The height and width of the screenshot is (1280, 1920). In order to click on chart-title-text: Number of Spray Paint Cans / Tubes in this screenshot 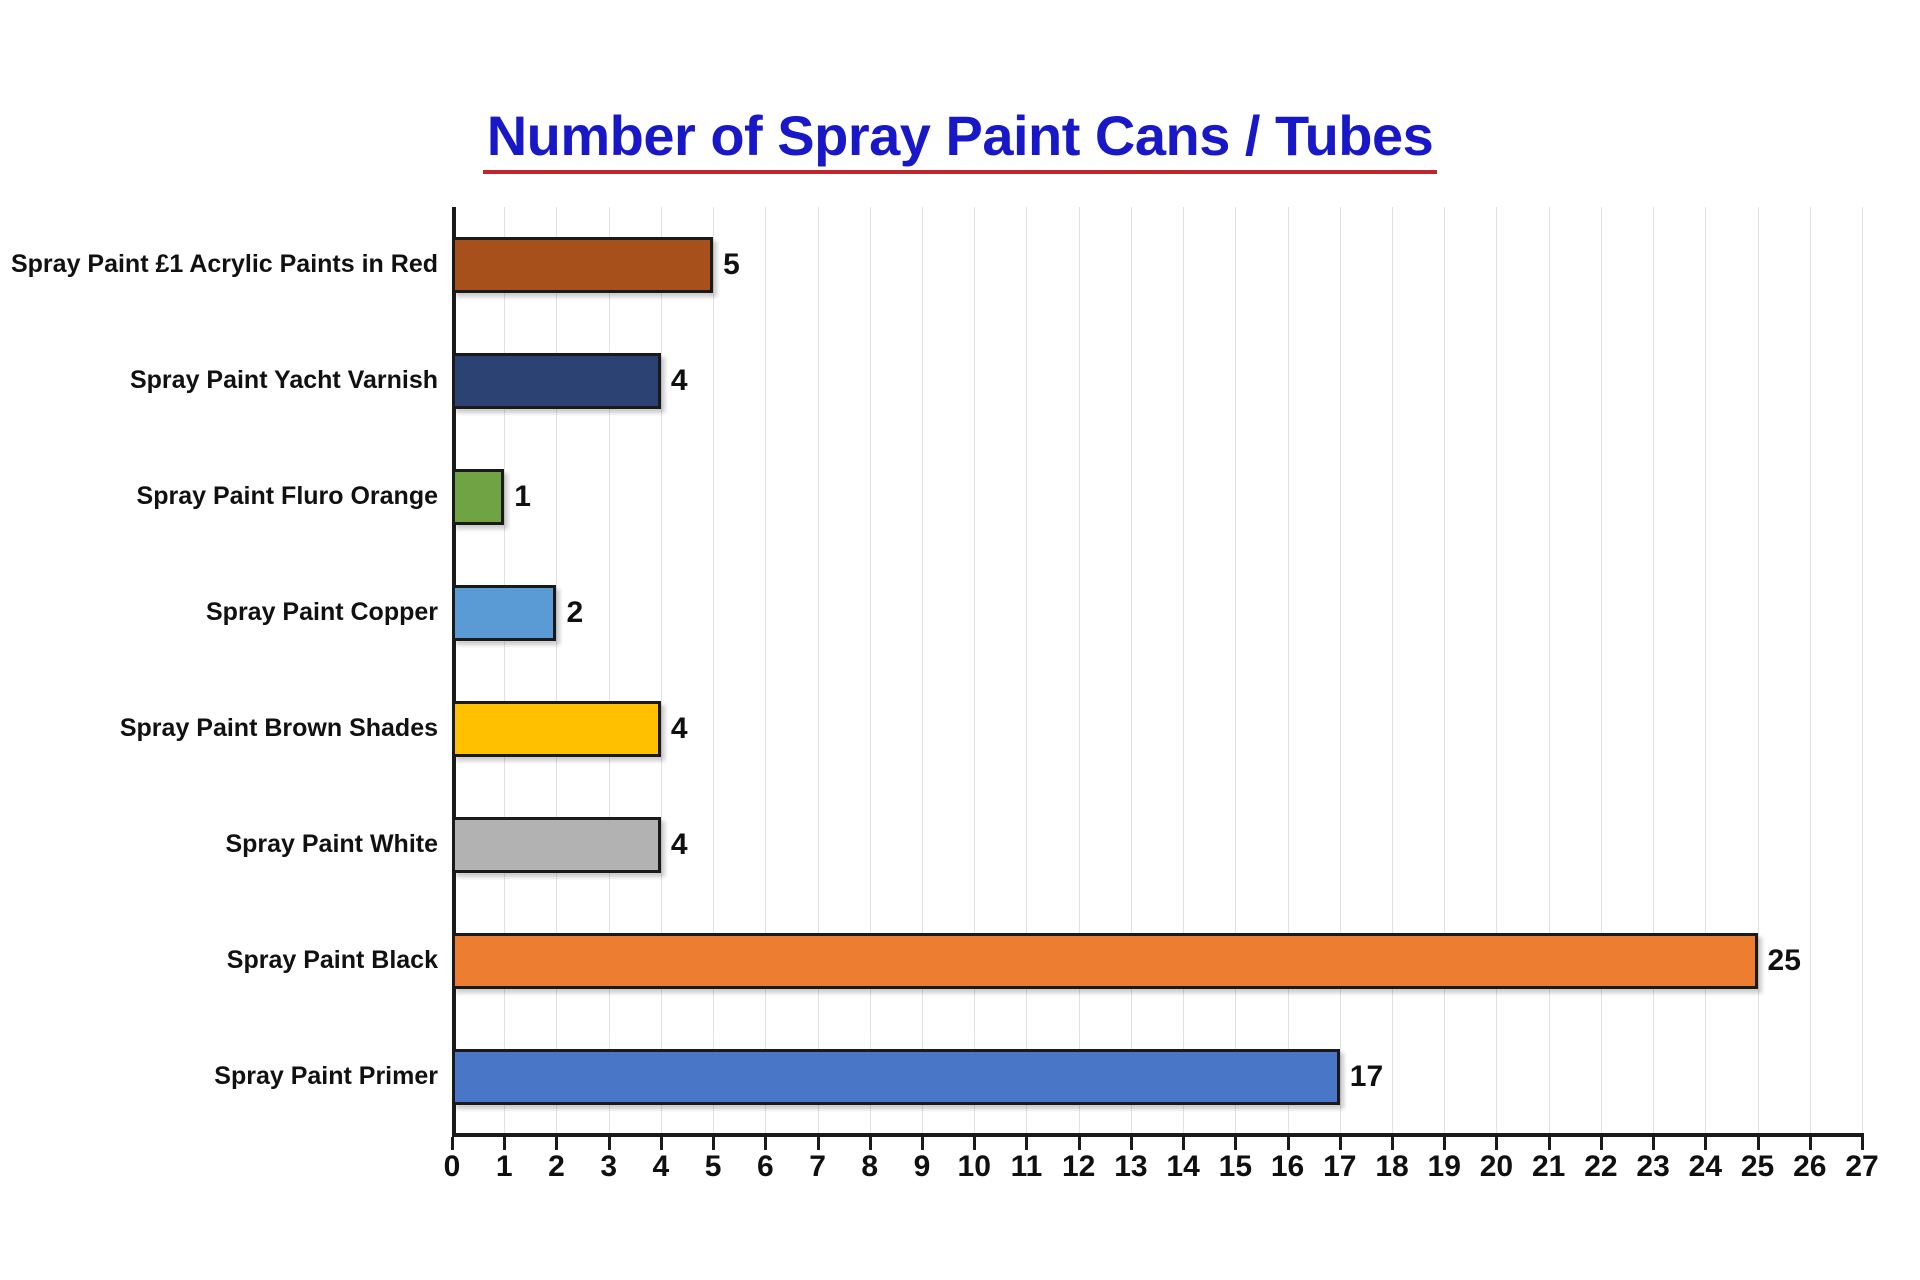, I will do `click(960, 141)`.